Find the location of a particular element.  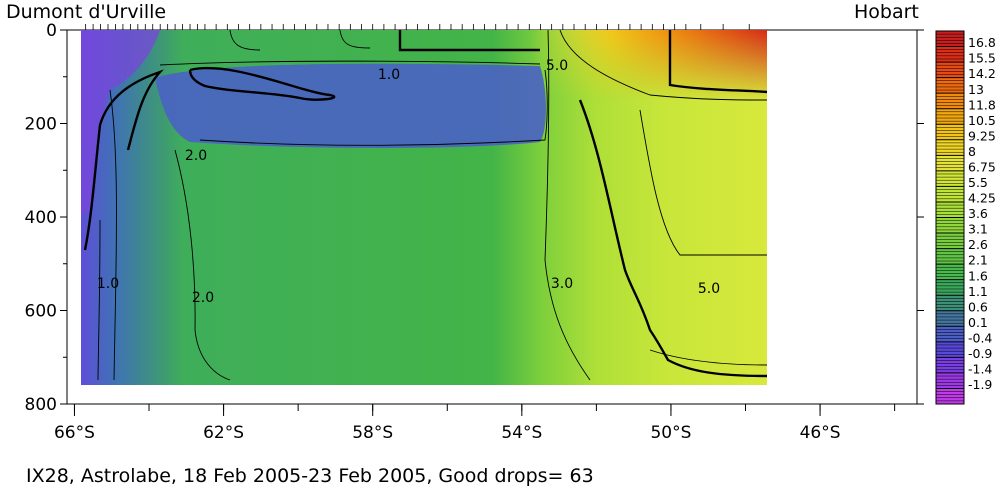

colorbar-label: 10.5 is located at coordinates (982, 120).